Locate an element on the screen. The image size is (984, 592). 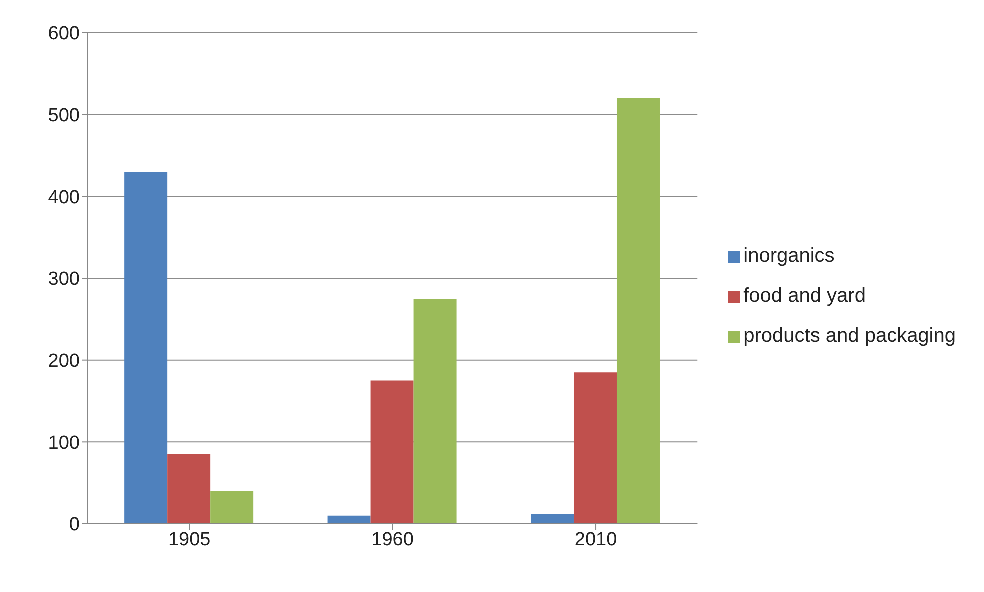
y-tick-label: 100 is located at coordinates (64, 443).